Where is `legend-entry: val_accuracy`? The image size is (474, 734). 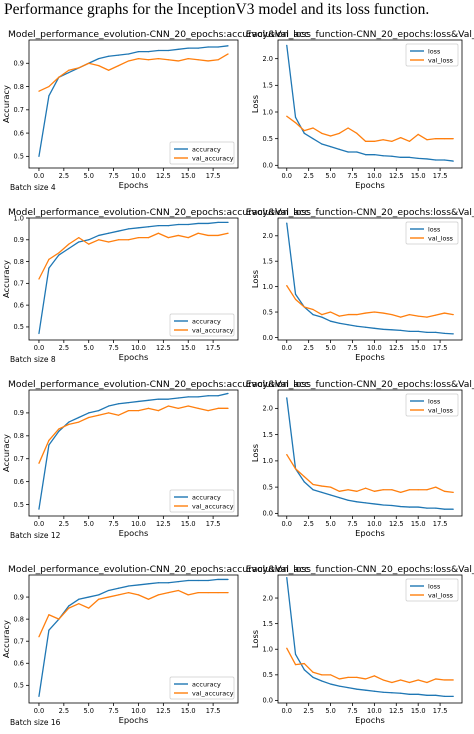
legend-entry: val_accuracy is located at coordinates (213, 158).